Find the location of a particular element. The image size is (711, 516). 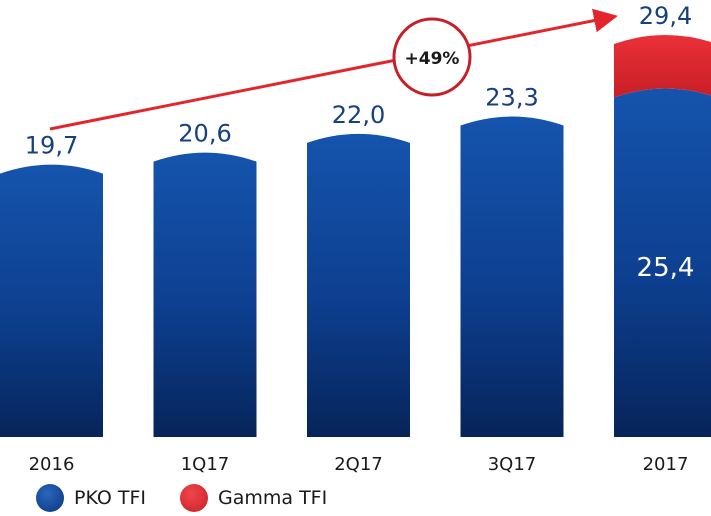

category-labels-group: 2016 1Q17 2Q17 3Q17 2017 is located at coordinates (359, 464).